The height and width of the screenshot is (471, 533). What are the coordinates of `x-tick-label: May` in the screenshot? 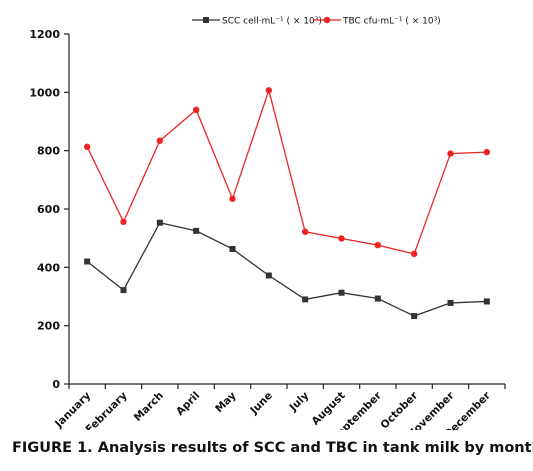 It's located at (226, 403).